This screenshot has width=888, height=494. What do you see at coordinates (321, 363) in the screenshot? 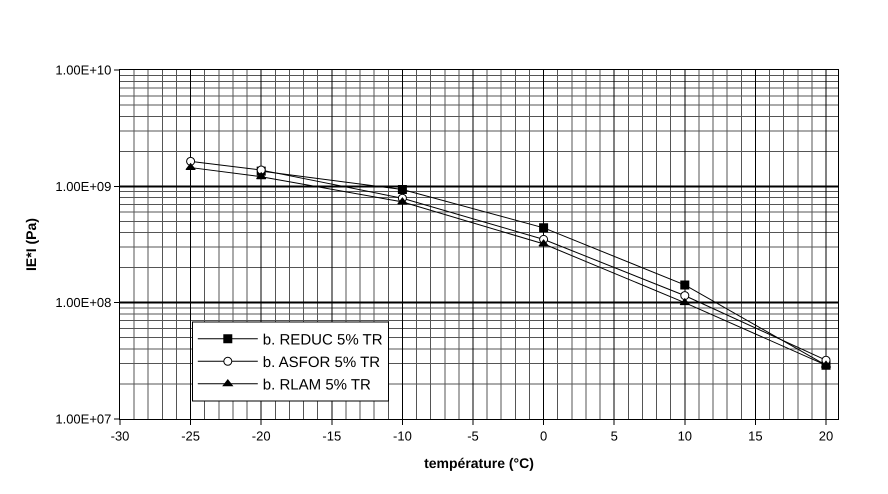
I see `legend-label: b. ASFOR 5% TR` at bounding box center [321, 363].